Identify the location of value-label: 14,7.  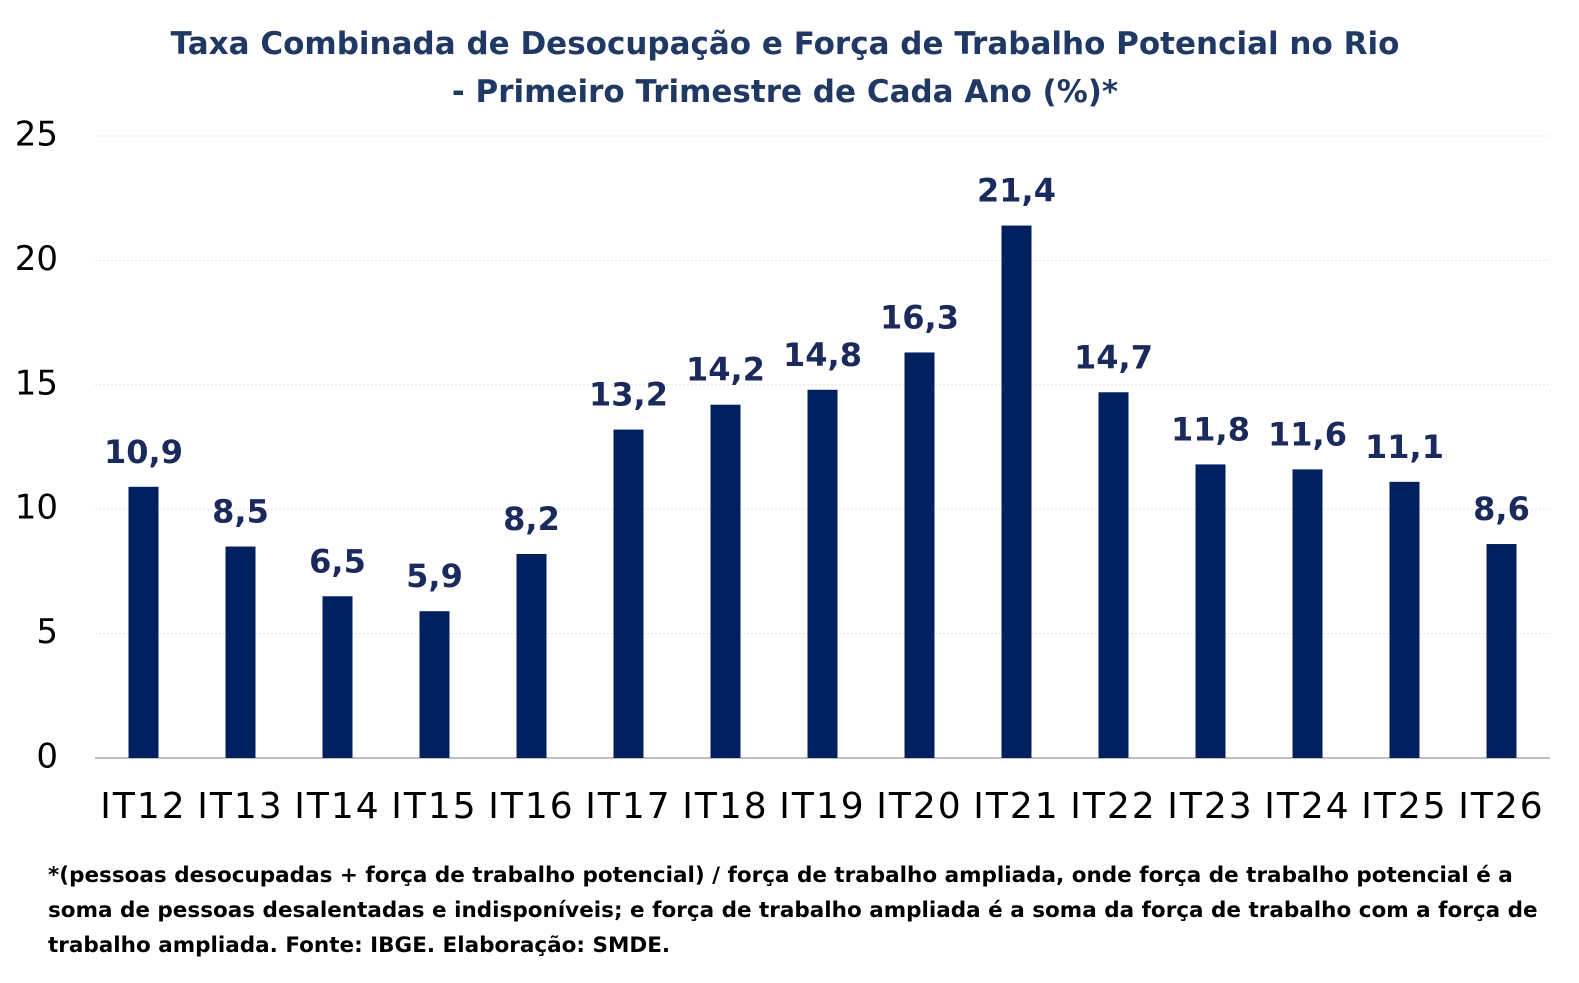
(1113, 357).